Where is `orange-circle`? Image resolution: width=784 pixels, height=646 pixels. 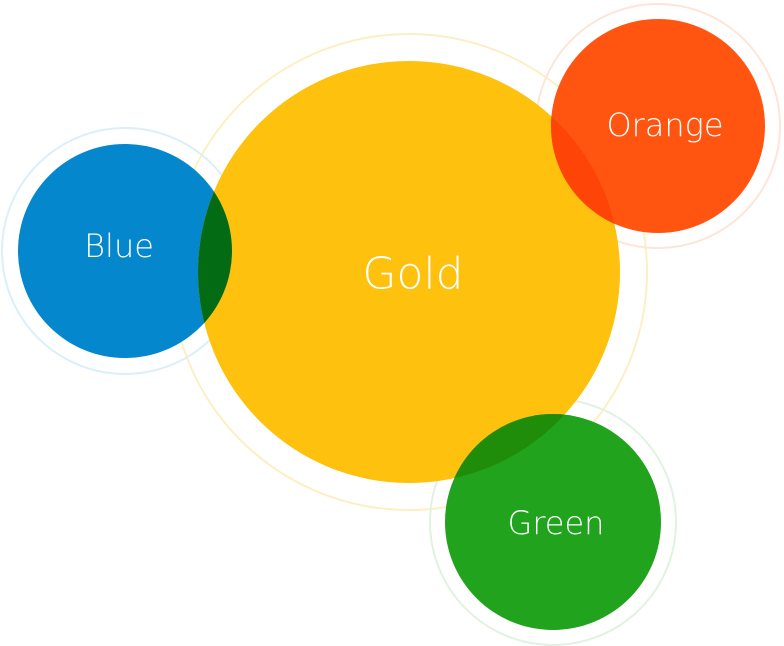 orange-circle is located at coordinates (658, 126).